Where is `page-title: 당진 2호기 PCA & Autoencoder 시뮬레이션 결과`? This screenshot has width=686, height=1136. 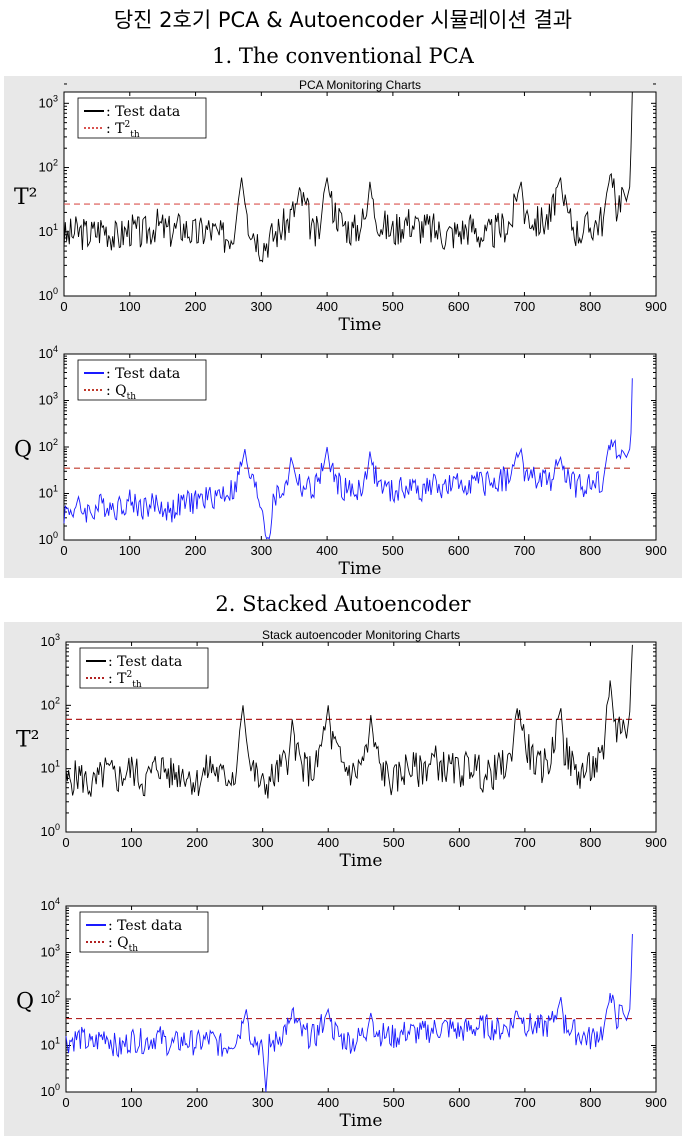
page-title: 당진 2호기 PCA & Autoencoder 시뮬레이션 결과 is located at coordinates (343, 20).